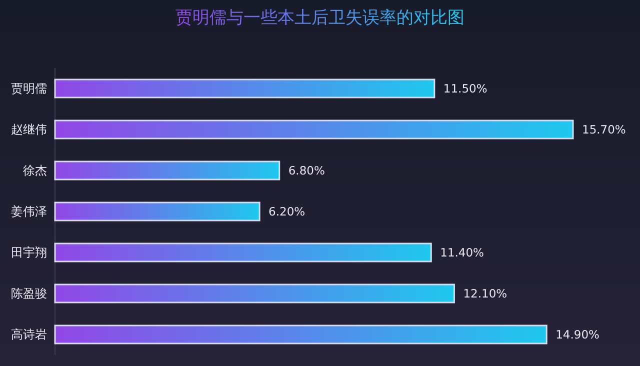 This screenshot has width=640, height=366. I want to click on value-label: 6.80%, so click(306, 171).